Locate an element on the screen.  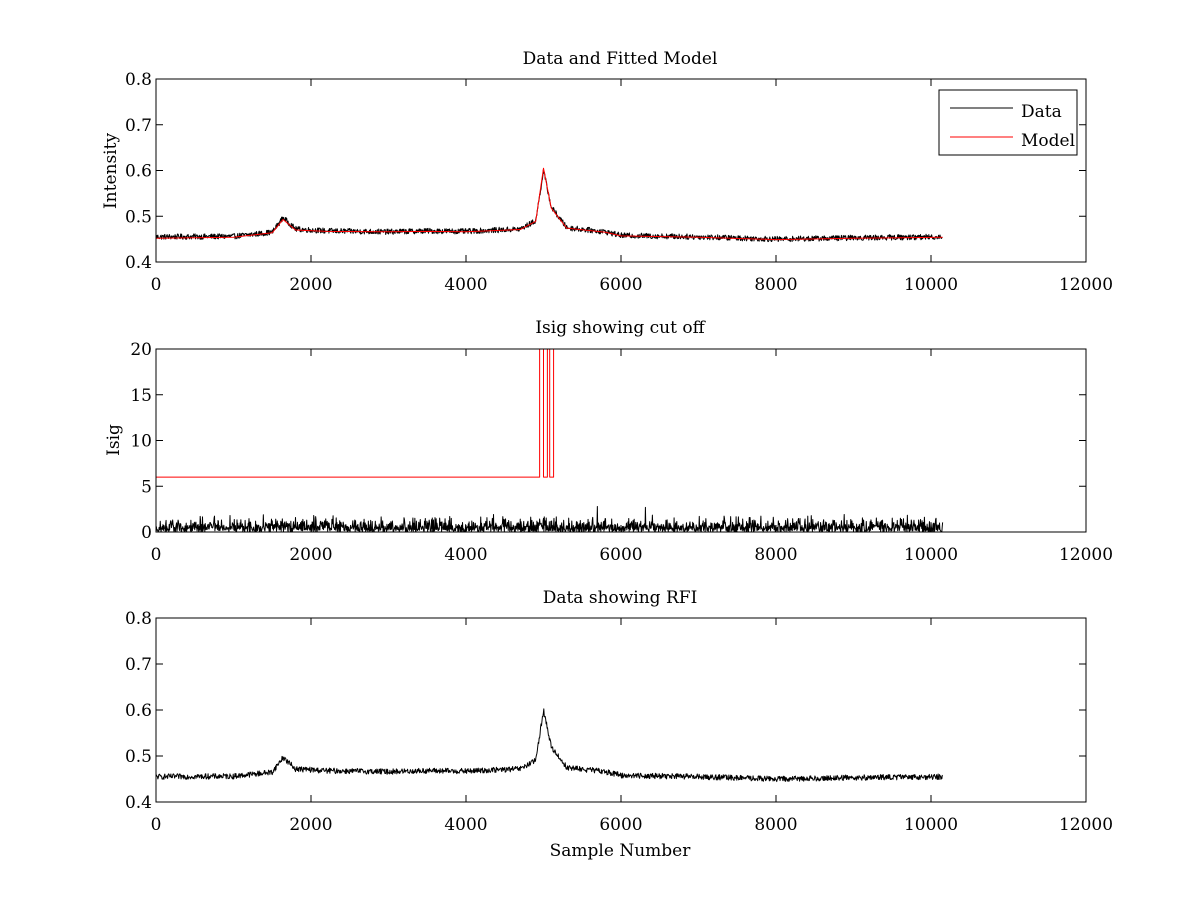
legend: Data Model is located at coordinates (1008, 122).